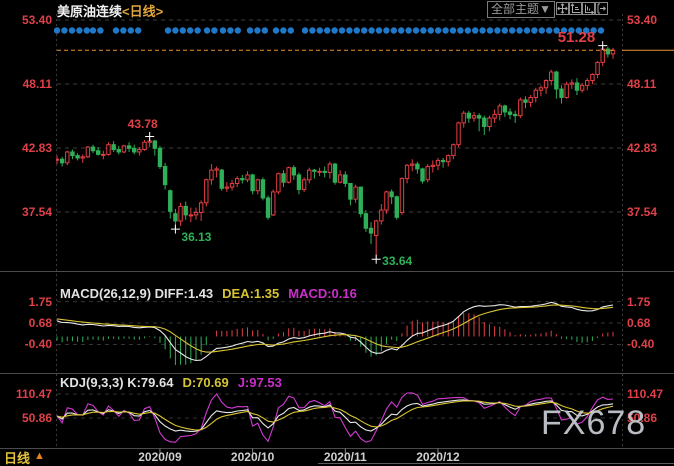  I want to click on news-dots-layer, so click(329, 30).